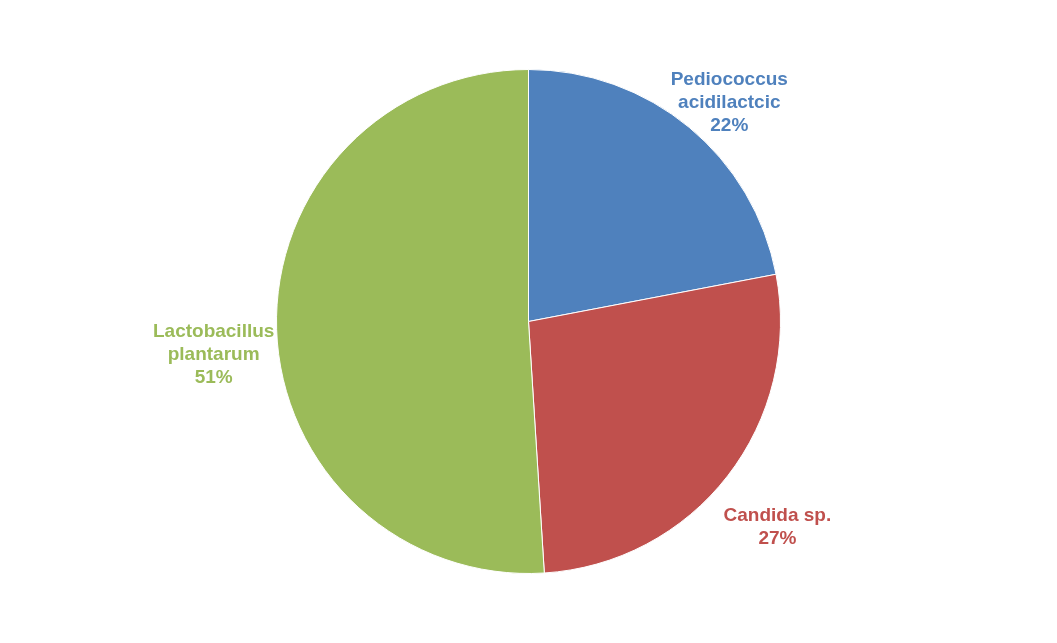  What do you see at coordinates (213, 342) in the screenshot?
I see `slice-label: Lactobacillus plantarum` at bounding box center [213, 342].